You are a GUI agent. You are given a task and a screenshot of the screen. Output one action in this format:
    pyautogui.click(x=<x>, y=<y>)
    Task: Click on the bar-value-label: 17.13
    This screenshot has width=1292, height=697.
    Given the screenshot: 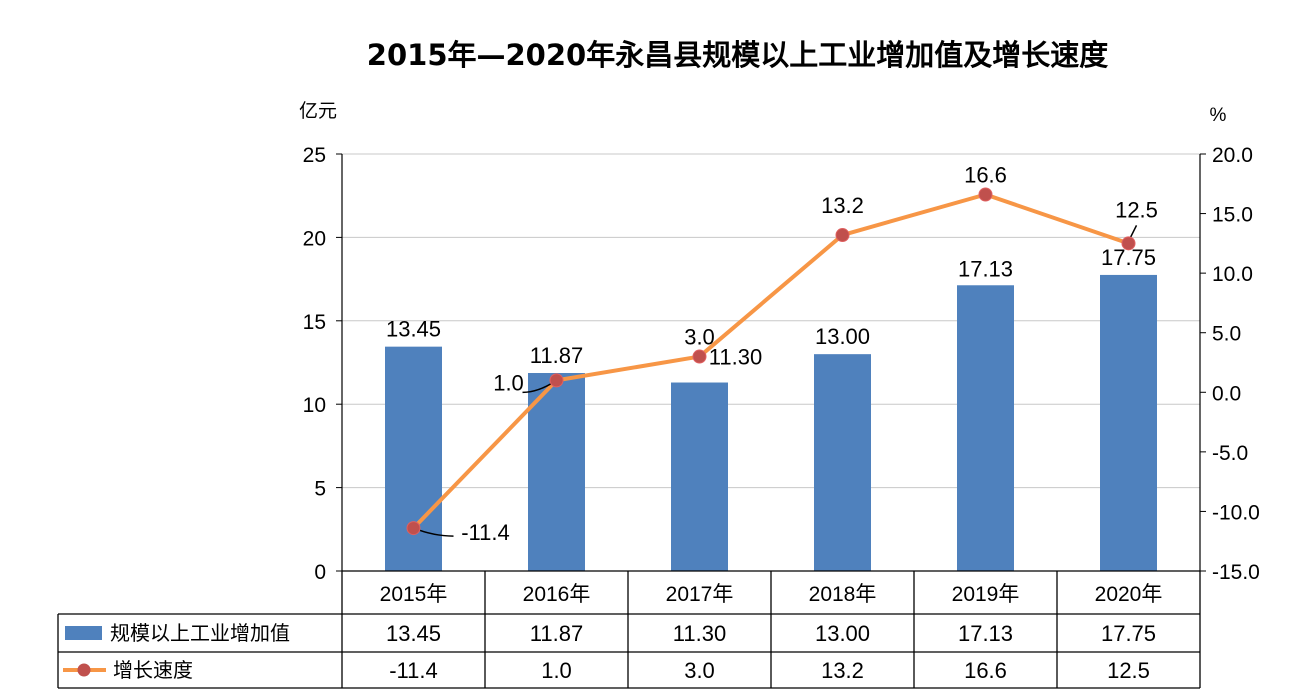 What is the action you would take?
    pyautogui.click(x=985, y=268)
    